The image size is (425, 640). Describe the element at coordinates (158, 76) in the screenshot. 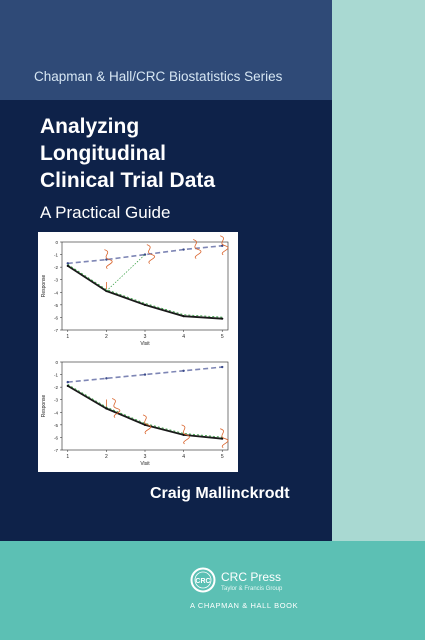

I see `series-name: Chapman & Hall/CRC Biostatistics Series` at that location.